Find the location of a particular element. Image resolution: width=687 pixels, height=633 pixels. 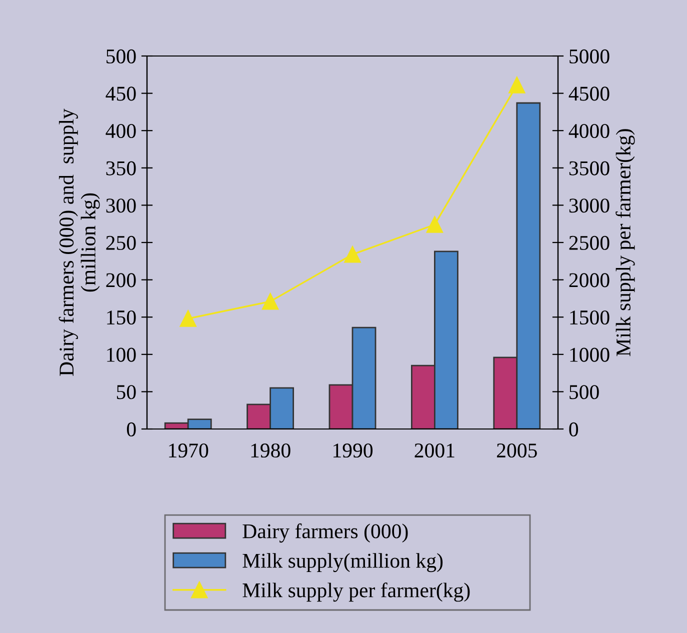

y2-tick-label: 5000 is located at coordinates (590, 56).